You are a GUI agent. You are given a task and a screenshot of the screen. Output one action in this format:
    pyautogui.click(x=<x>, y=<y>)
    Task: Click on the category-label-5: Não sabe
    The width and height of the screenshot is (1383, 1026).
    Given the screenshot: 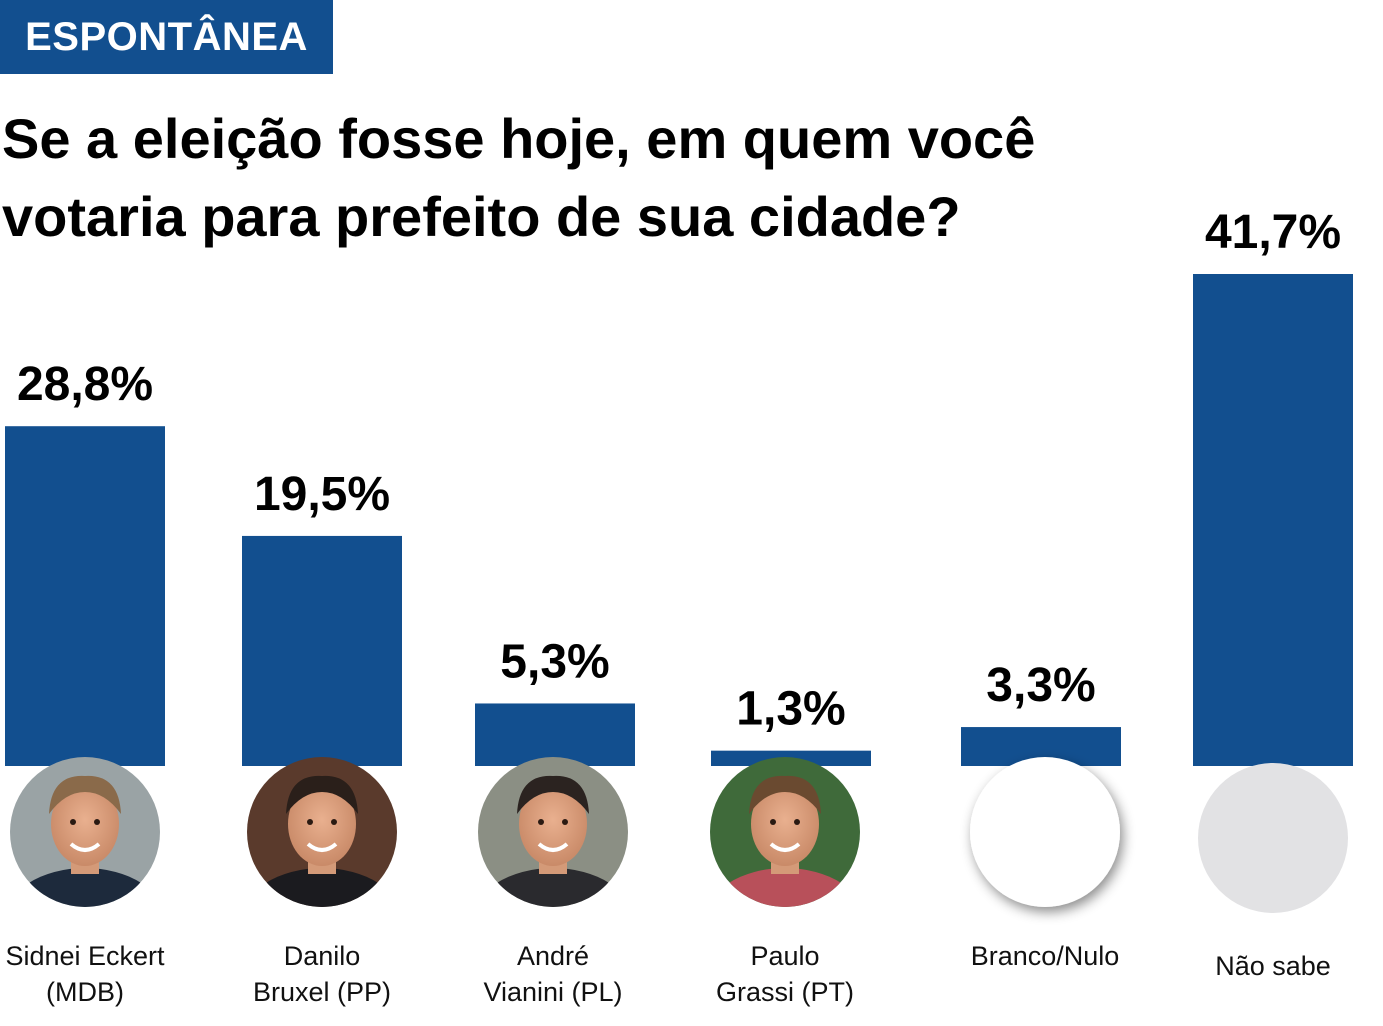 What is the action you would take?
    pyautogui.click(x=1273, y=966)
    